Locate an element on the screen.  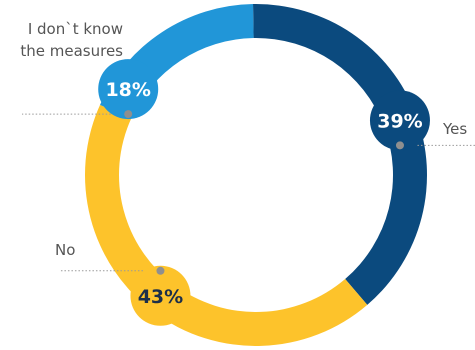
value-label-i-don-t-know-the-measures: 18% is located at coordinates (127, 90).